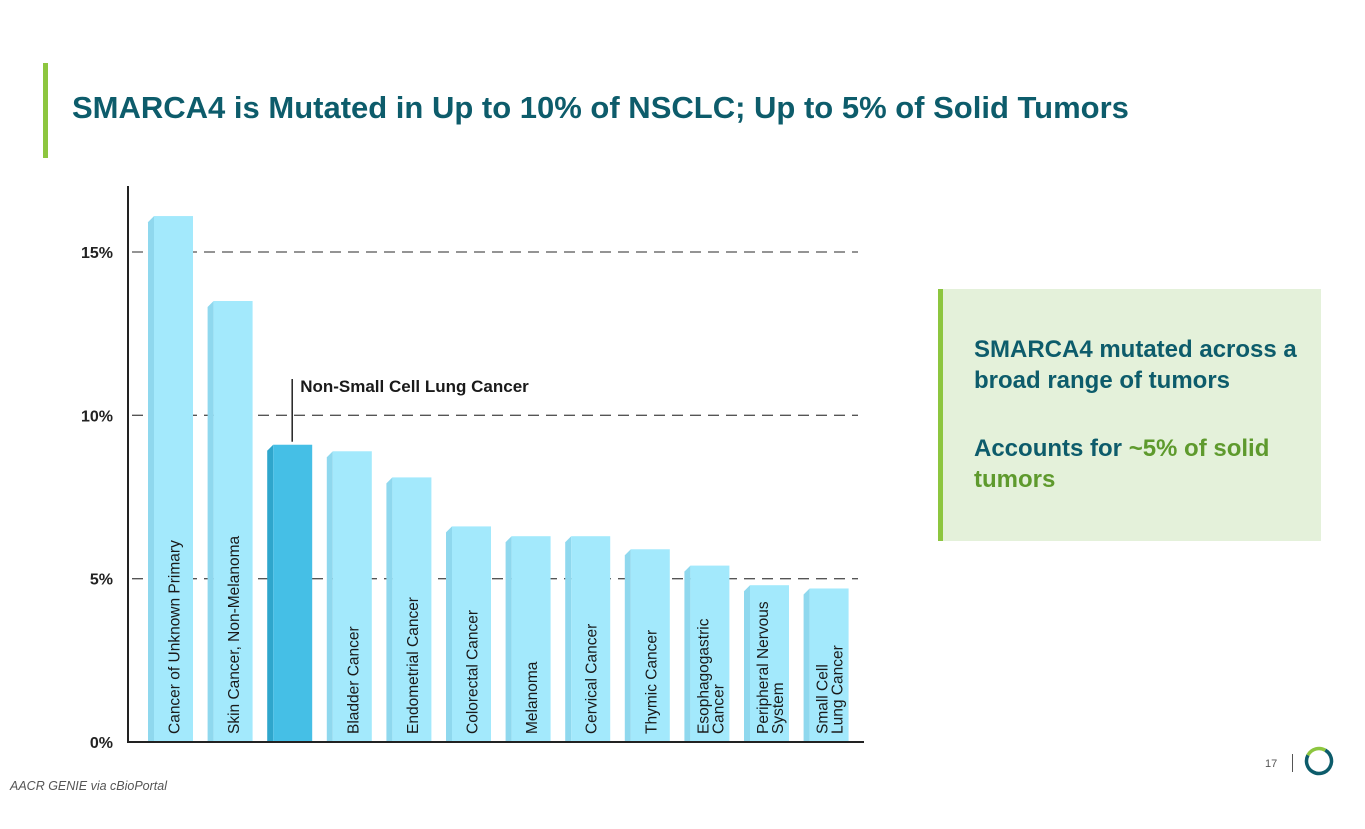 This screenshot has width=1365, height=829. Describe the element at coordinates (532, 697) in the screenshot. I see `bar-label: Melanoma` at that location.